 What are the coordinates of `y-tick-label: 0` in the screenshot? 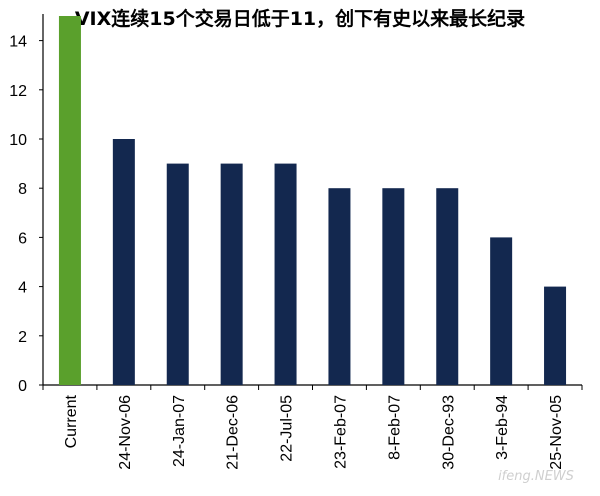 It's located at (22, 386).